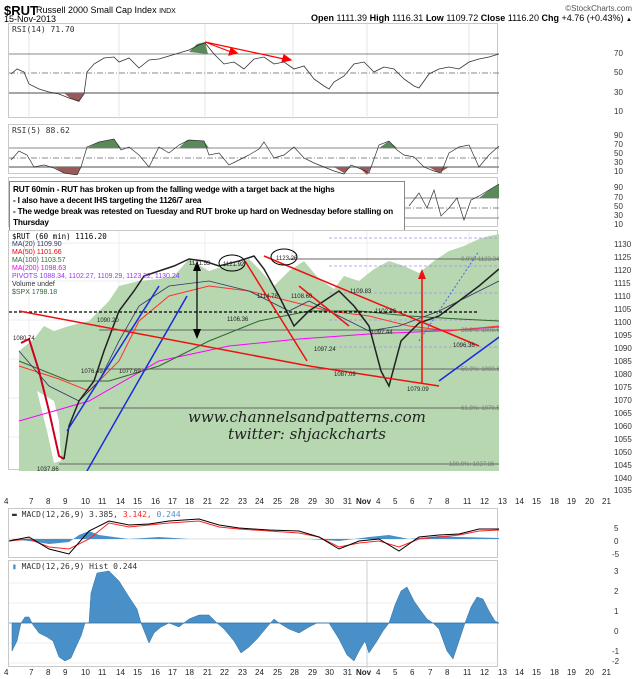 The width and height of the screenshot is (640, 679). What do you see at coordinates (571, 501) in the screenshot?
I see `x-tick: 19` at bounding box center [571, 501].